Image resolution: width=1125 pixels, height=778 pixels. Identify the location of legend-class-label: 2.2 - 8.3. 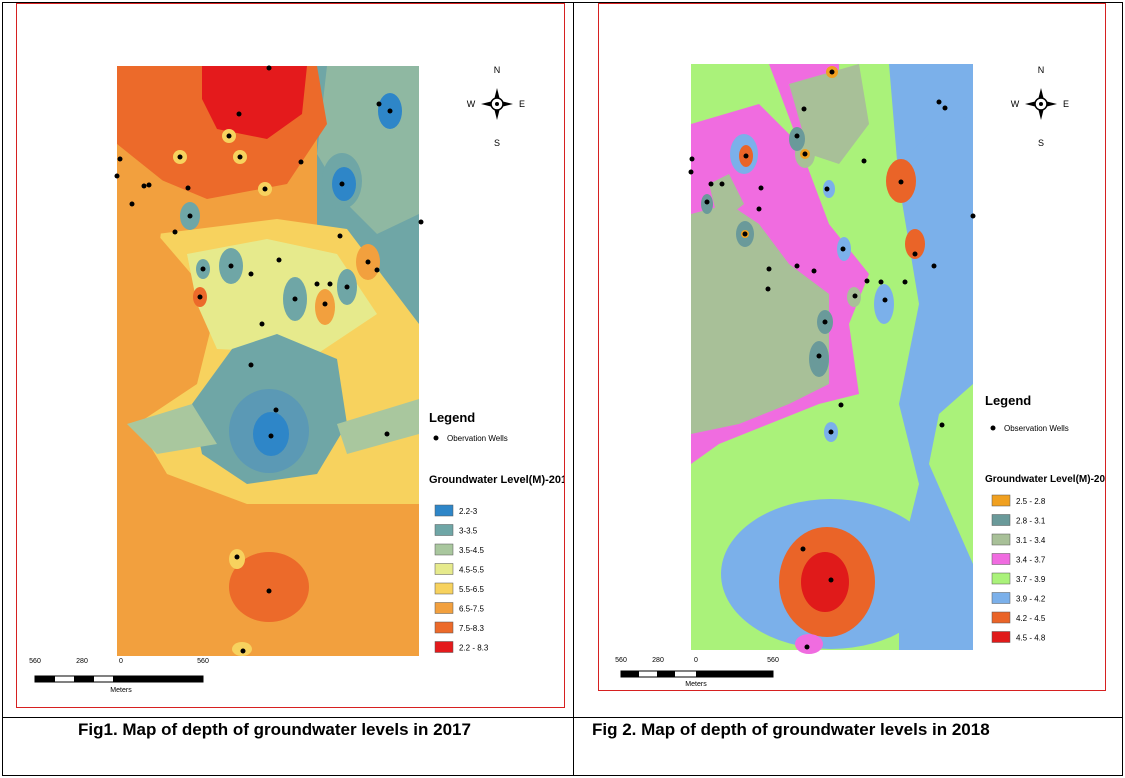
(474, 648).